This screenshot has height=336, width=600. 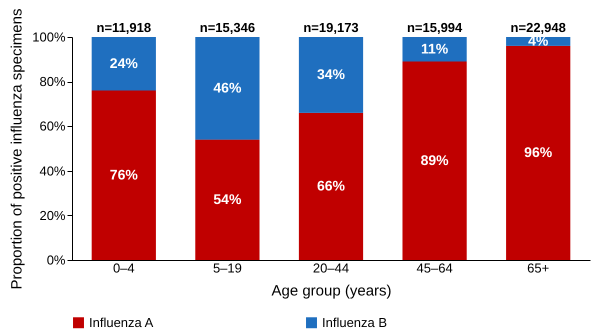 What do you see at coordinates (355, 322) in the screenshot?
I see `legend-label: Influenza B` at bounding box center [355, 322].